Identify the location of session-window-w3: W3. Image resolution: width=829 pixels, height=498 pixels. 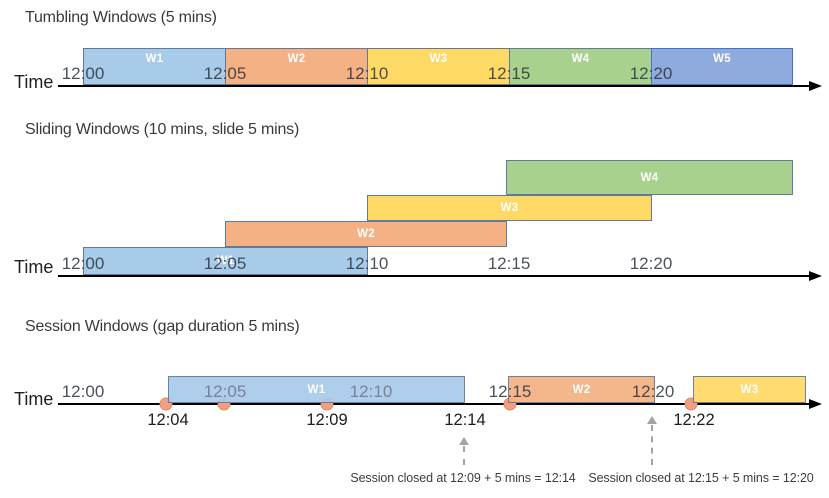
(749, 389).